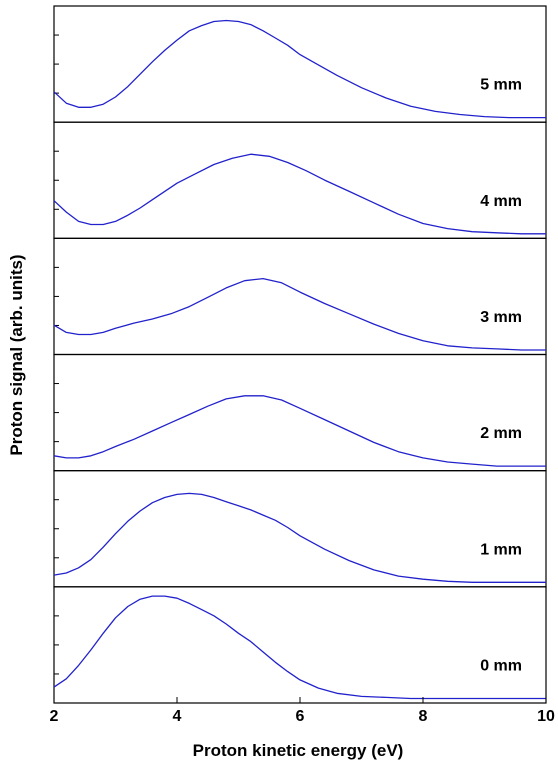 Image resolution: width=558 pixels, height=765 pixels. Describe the element at coordinates (298, 750) in the screenshot. I see `x-axis-title: Proton kinetic energy (eV)` at that location.